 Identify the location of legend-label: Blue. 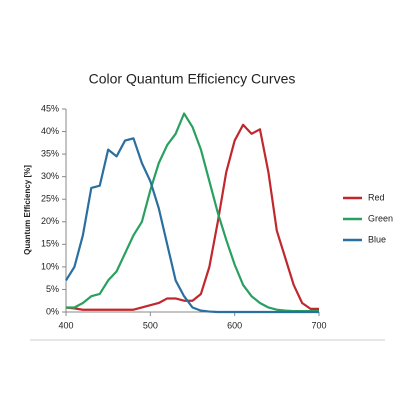
(377, 239).